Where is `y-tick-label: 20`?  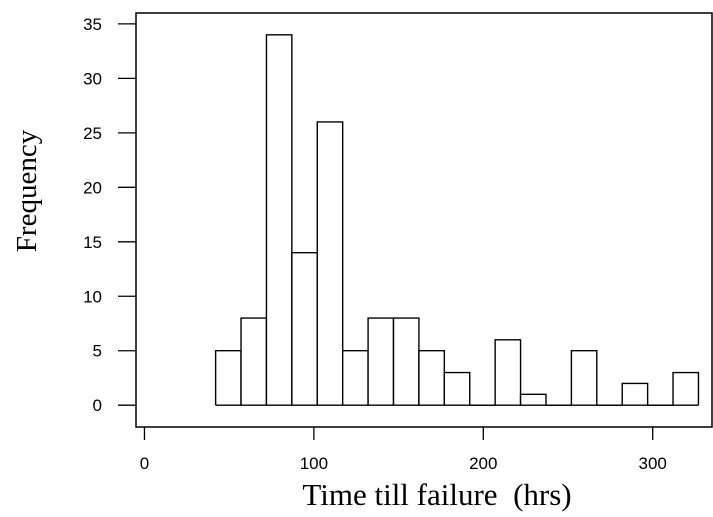 y-tick-label: 20 is located at coordinates (92, 187).